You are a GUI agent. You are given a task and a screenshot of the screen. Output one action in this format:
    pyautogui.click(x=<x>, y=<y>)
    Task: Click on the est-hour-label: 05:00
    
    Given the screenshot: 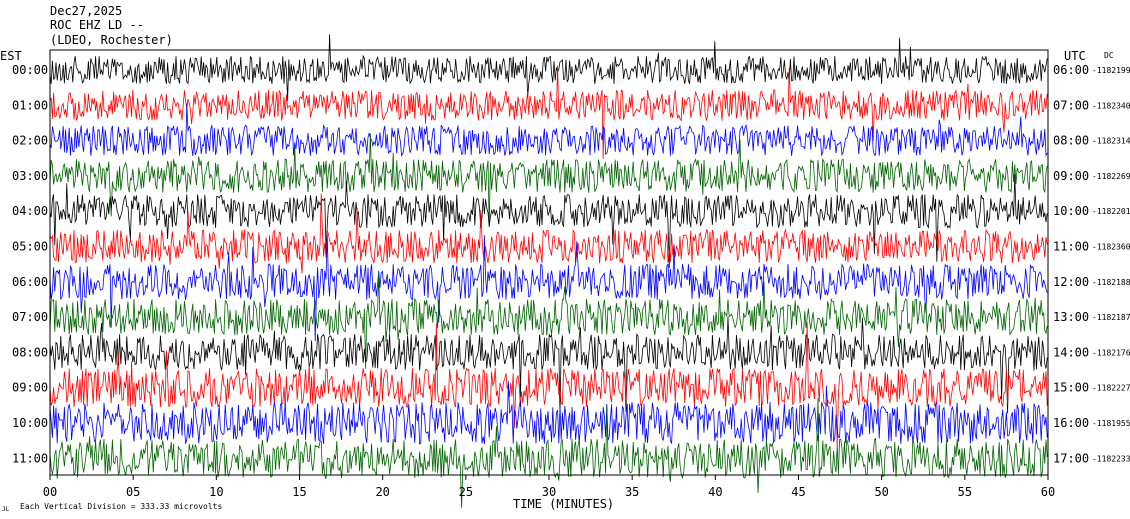 What is the action you would take?
    pyautogui.click(x=30, y=247)
    